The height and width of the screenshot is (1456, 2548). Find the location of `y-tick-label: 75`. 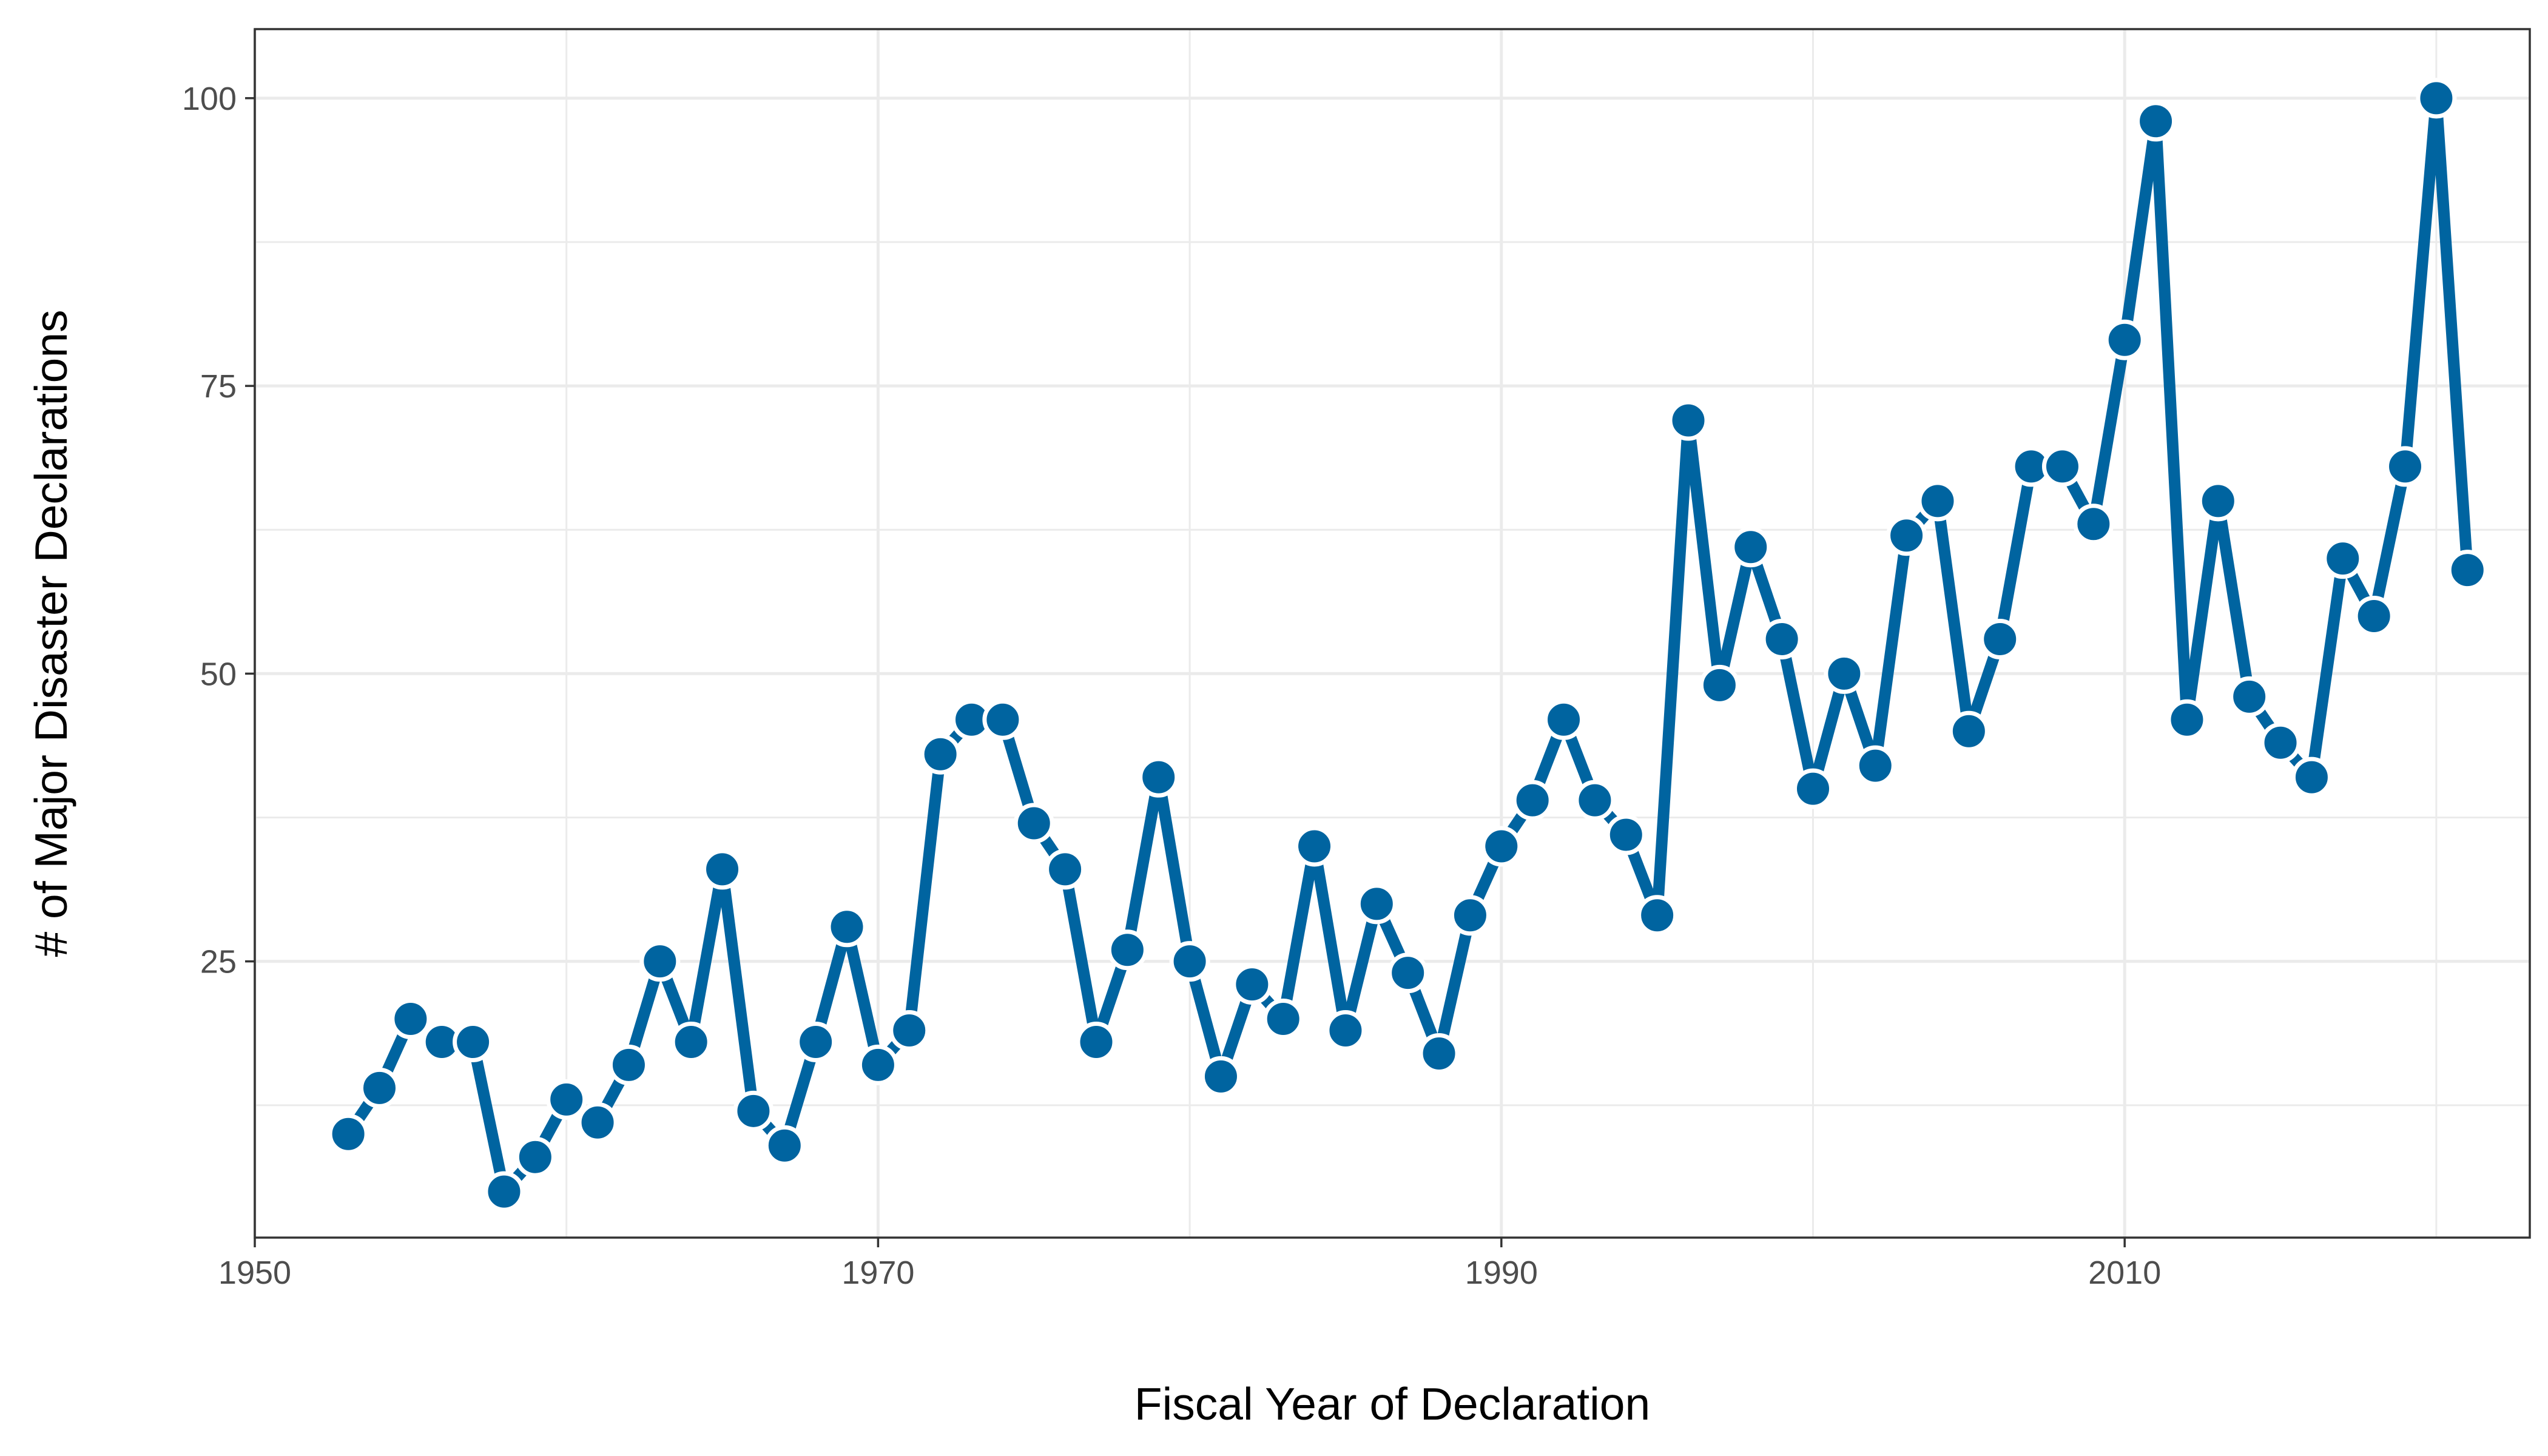

y-tick-label: 75 is located at coordinates (218, 386).